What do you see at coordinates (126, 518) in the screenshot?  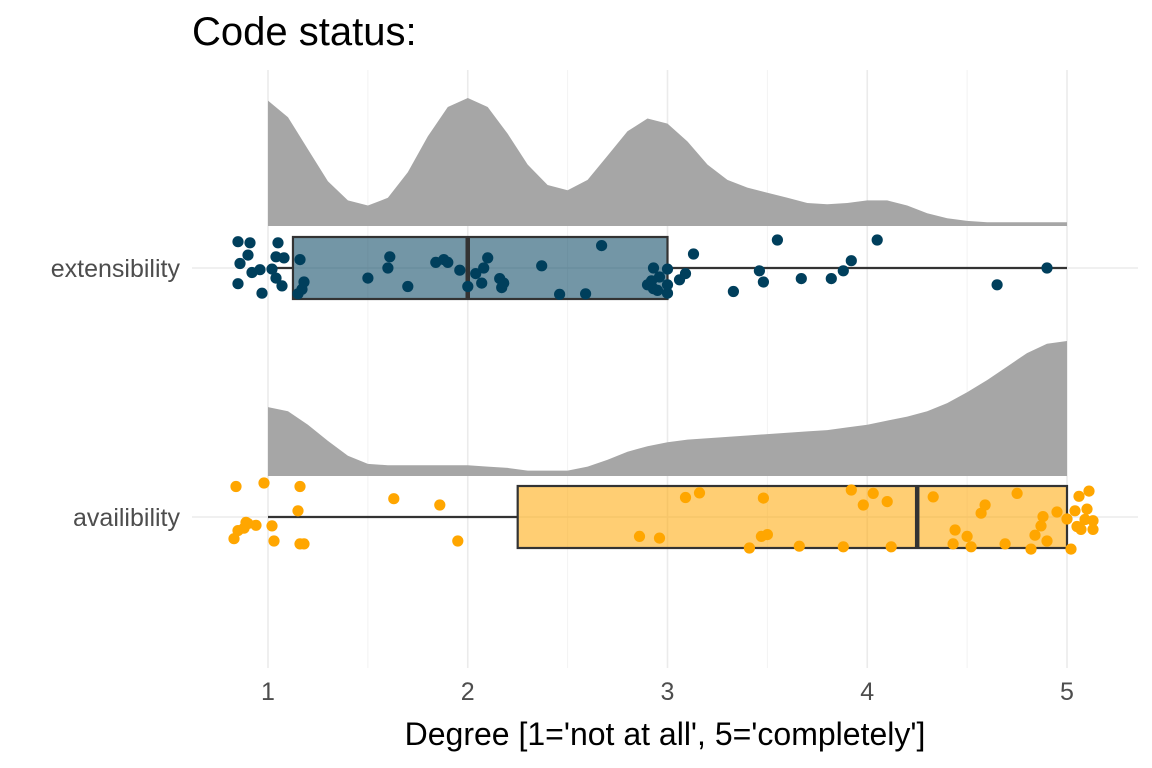 I see `y-tick-label: availibility` at bounding box center [126, 518].